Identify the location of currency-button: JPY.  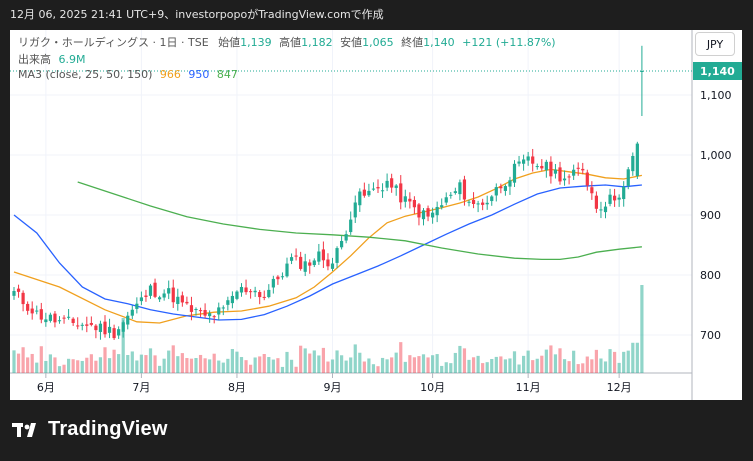
(715, 44).